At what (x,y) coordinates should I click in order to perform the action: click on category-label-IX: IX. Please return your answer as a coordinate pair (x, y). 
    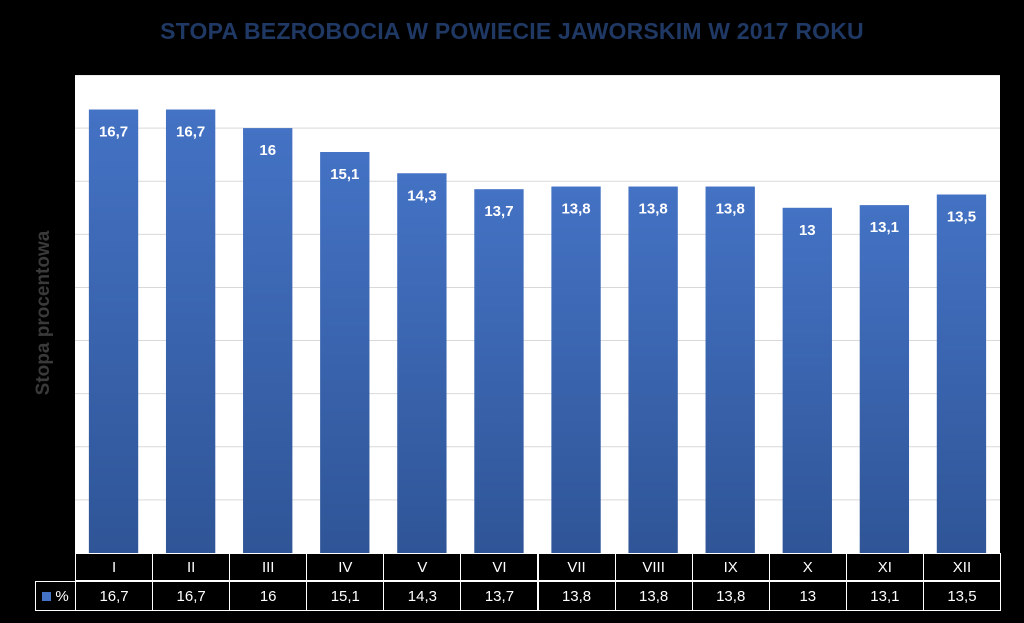
    Looking at the image, I should click on (730, 567).